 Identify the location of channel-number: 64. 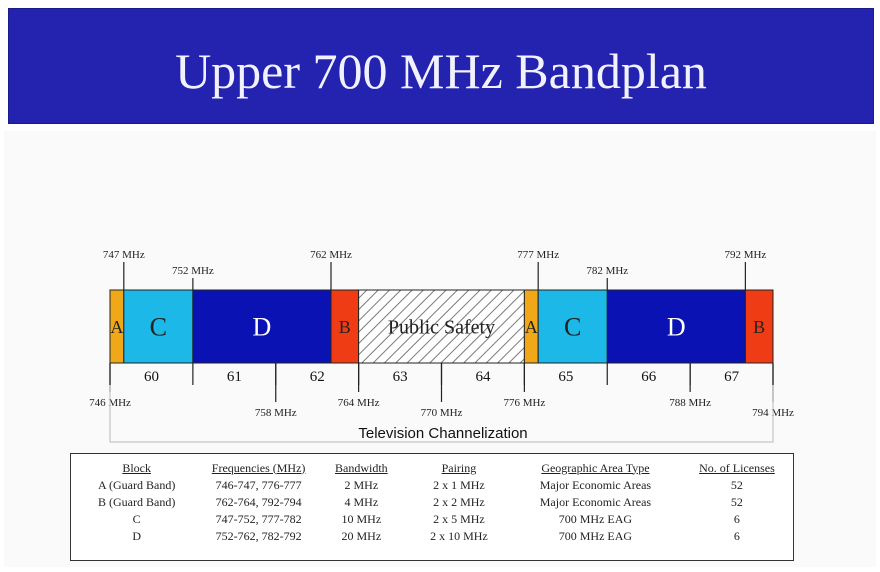
(483, 377).